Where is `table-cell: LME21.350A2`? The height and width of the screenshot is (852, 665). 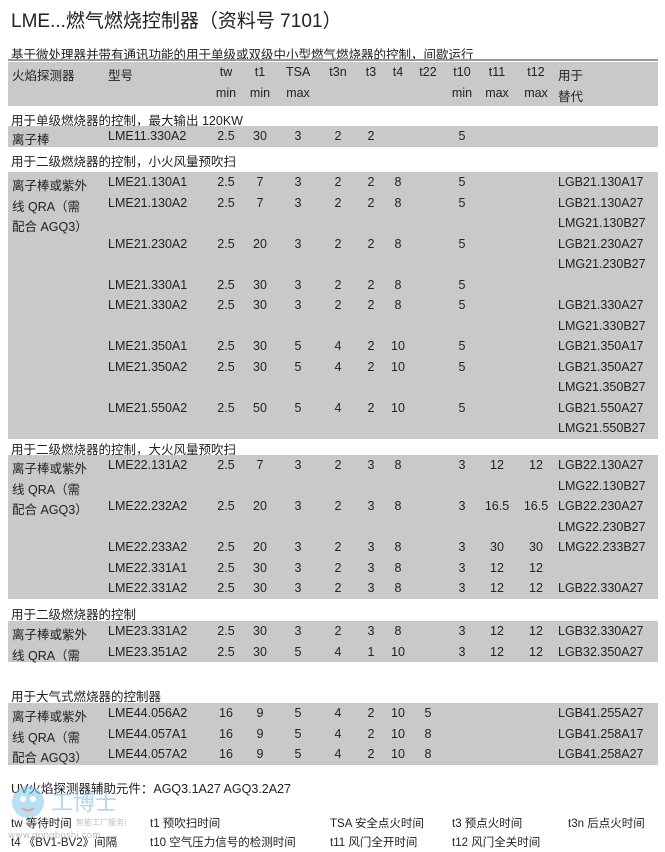
table-cell: LME21.350A2 is located at coordinates (148, 366).